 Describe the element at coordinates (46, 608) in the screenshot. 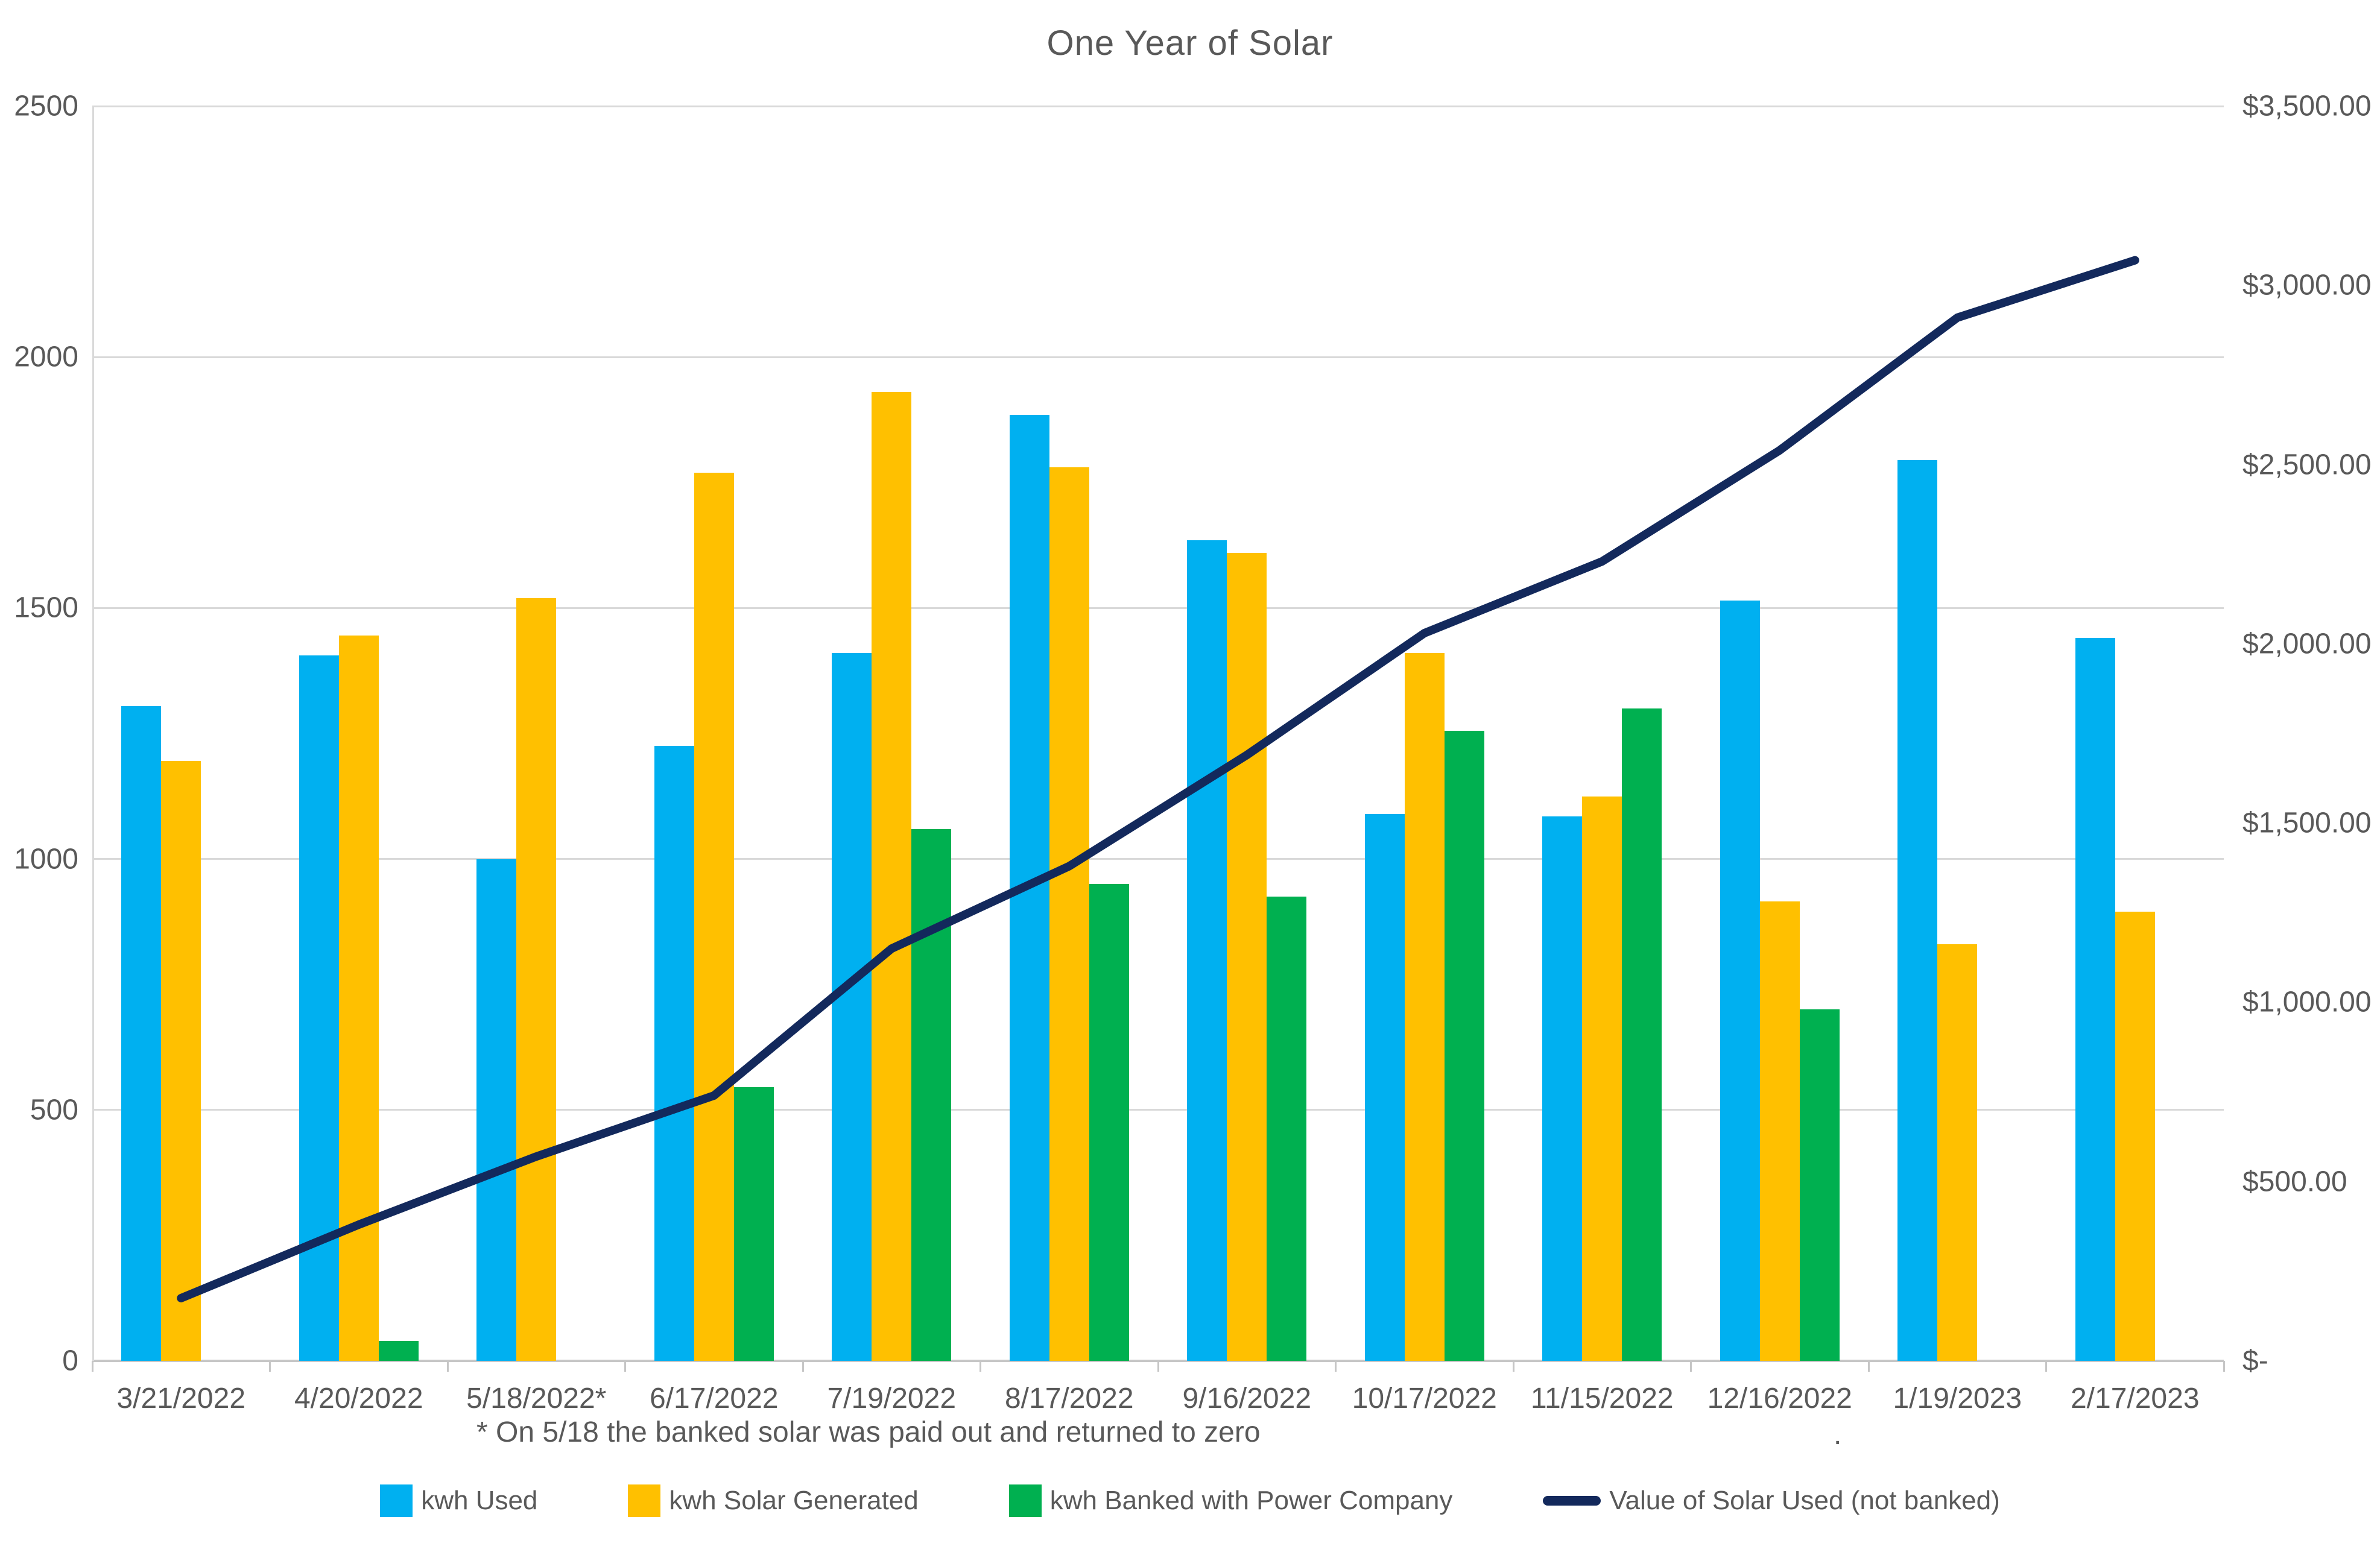

I see `left-axis-tick-label: 1500` at that location.